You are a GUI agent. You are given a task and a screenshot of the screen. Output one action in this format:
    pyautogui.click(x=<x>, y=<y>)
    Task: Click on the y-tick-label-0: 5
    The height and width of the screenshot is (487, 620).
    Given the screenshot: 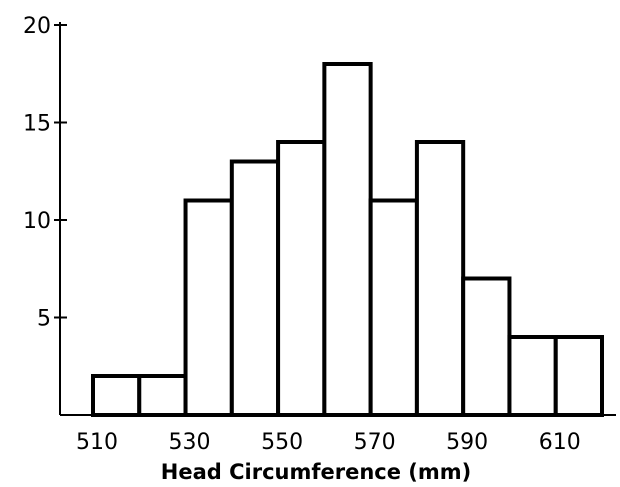 What is the action you would take?
    pyautogui.click(x=44, y=319)
    